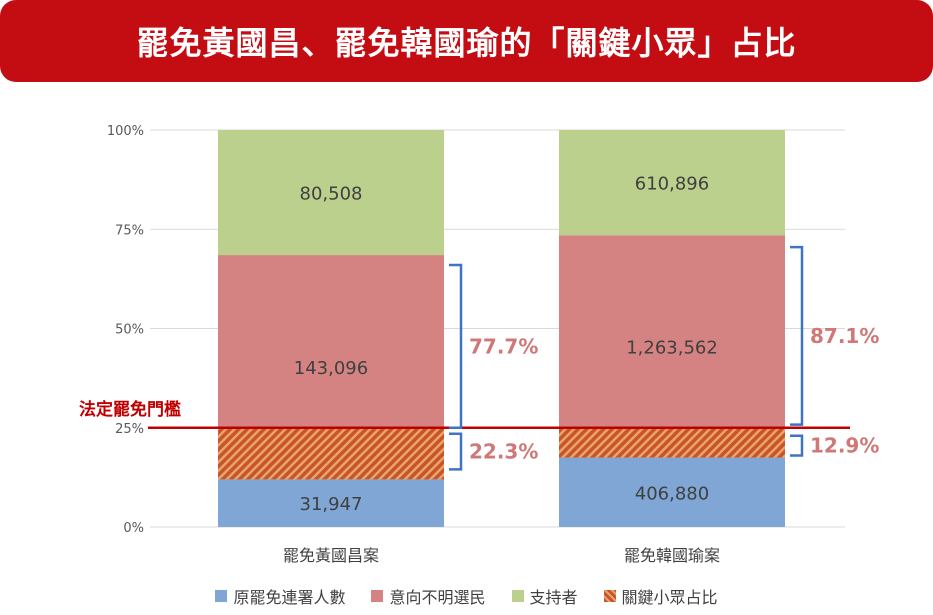  Describe the element at coordinates (503, 346) in the screenshot. I see `percent-label-upper: 77.7%` at that location.